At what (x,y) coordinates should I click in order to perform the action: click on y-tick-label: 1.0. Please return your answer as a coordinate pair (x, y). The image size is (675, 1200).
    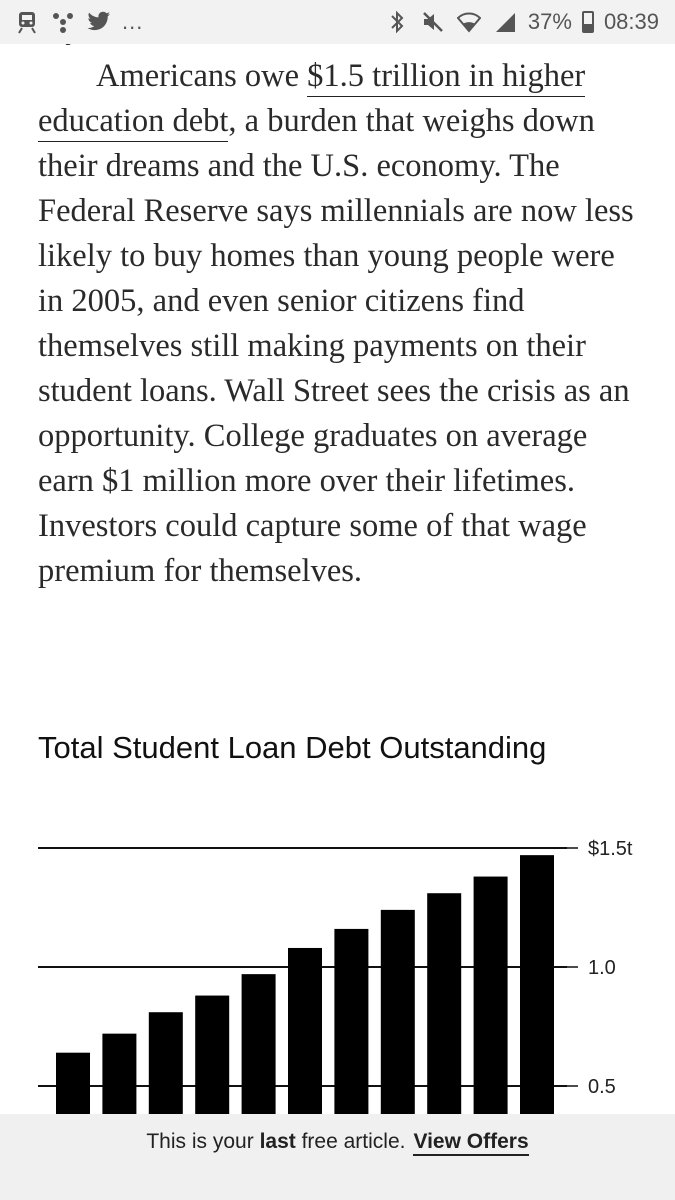
    Looking at the image, I should click on (602, 968).